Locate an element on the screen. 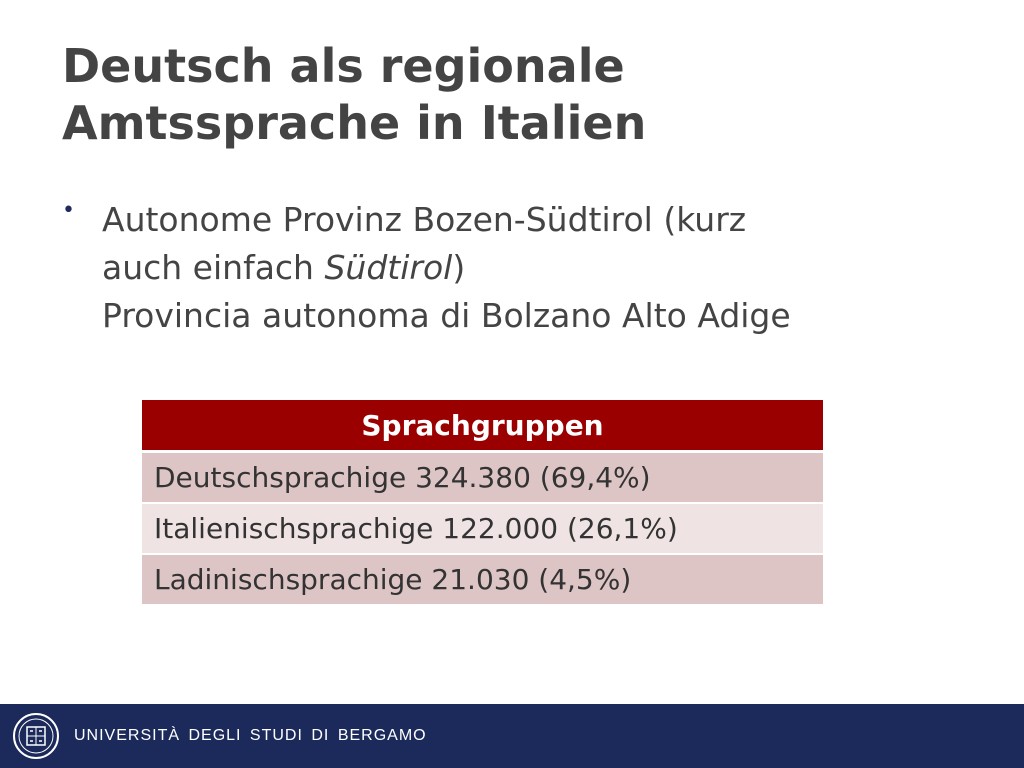  title-line-1: Deutsch als regionale is located at coordinates (343, 66).